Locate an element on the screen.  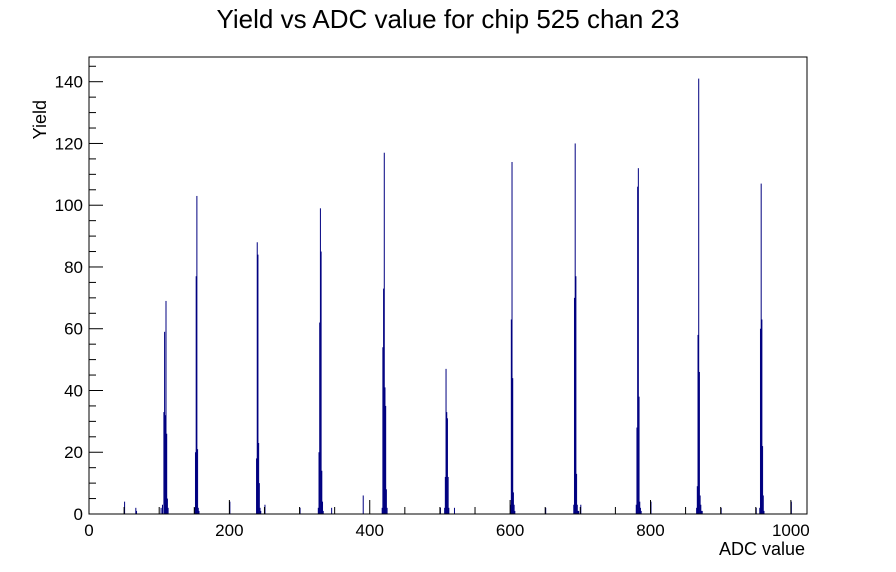
x-tick-label: 800 is located at coordinates (650, 530).